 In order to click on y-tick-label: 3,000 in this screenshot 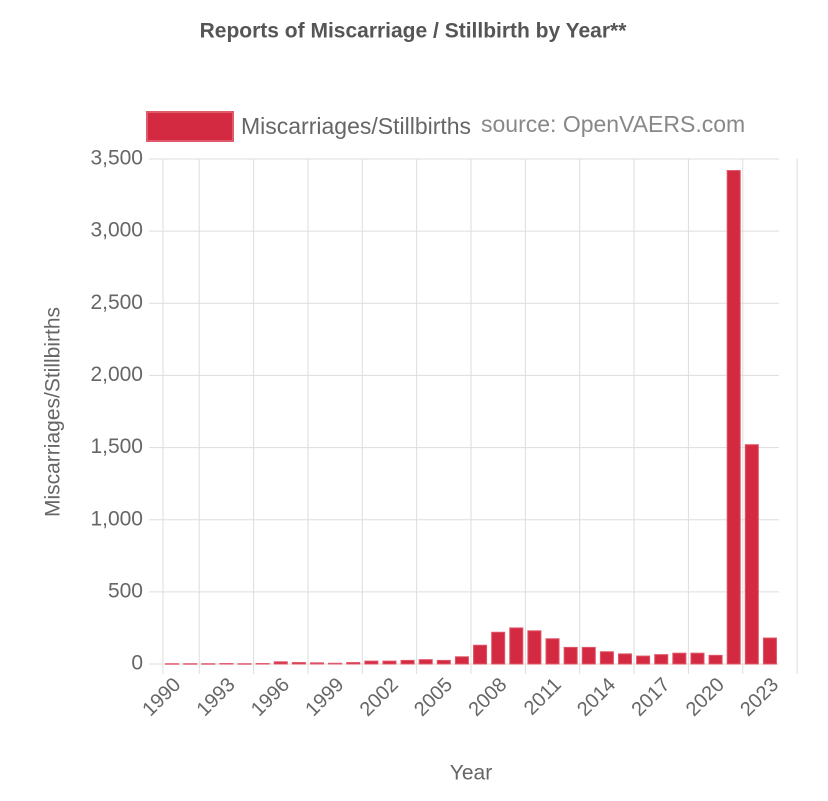, I will do `click(116, 230)`.